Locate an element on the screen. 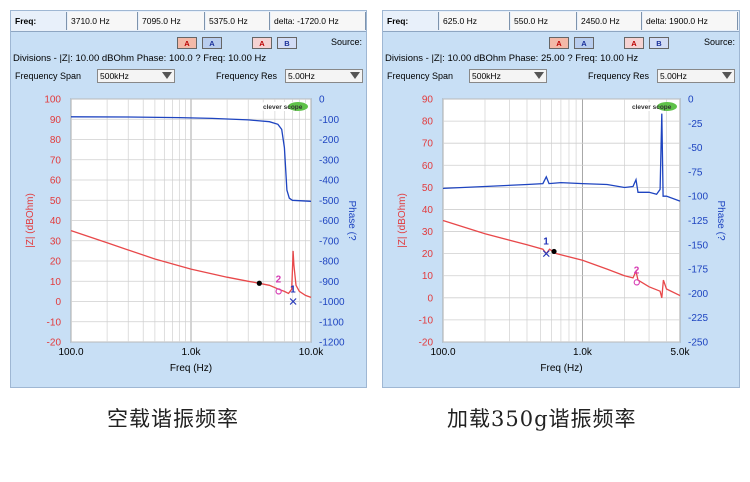 Image resolution: width=750 pixels, height=482 pixels. y-right-tick-label: -1000 is located at coordinates (332, 302).